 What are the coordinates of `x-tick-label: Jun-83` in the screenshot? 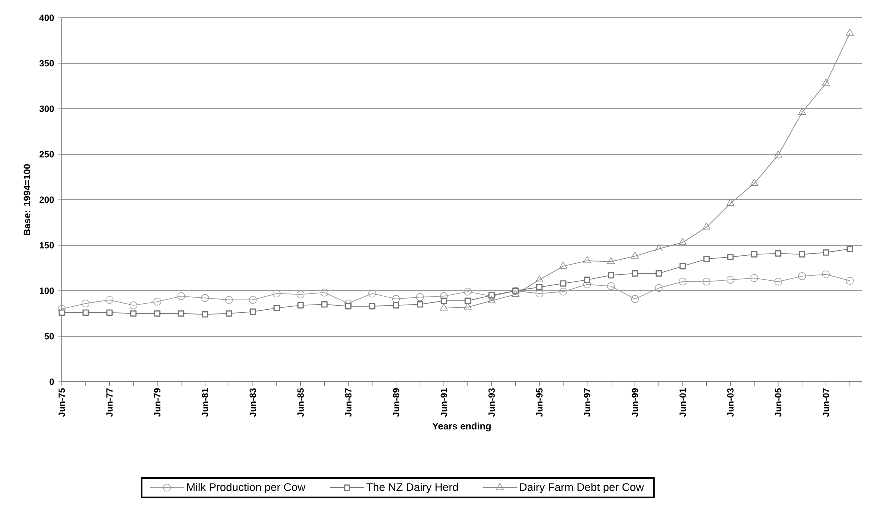 It's located at (253, 403).